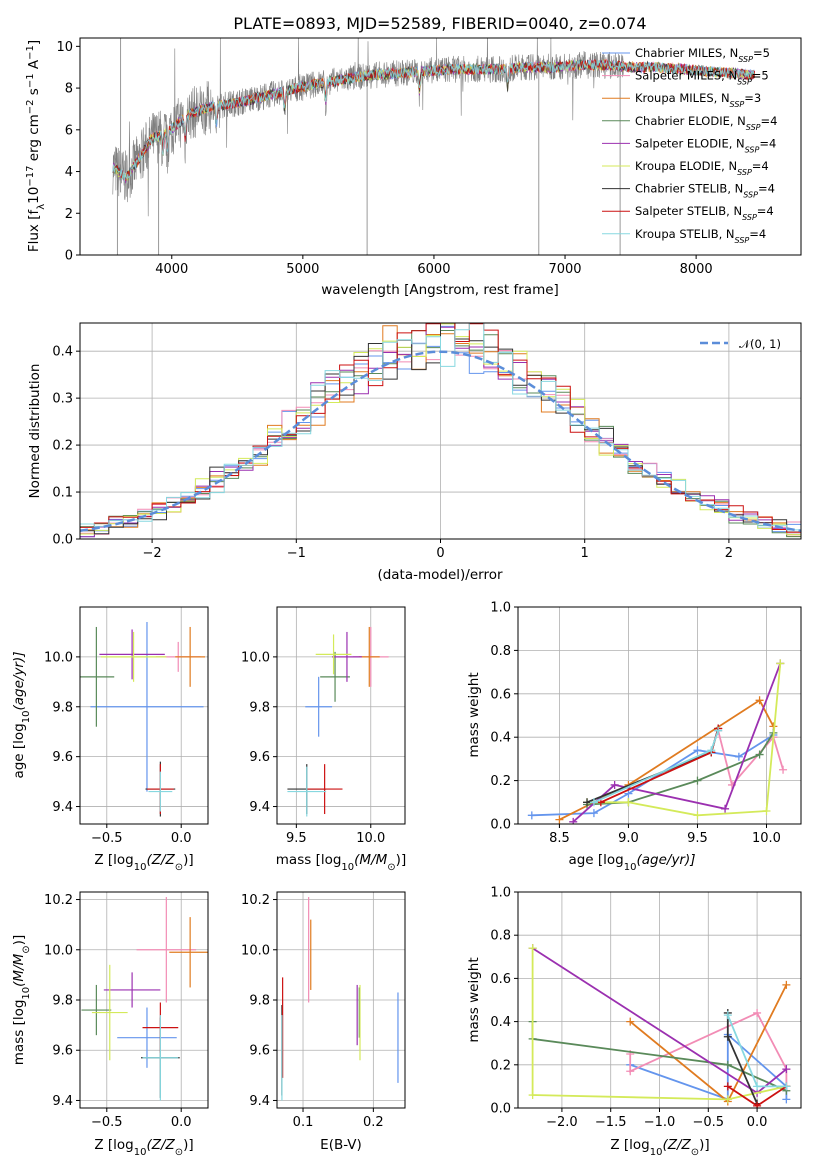 The height and width of the screenshot is (1170, 819). What do you see at coordinates (690, 143) in the screenshot?
I see `legend-name: Salpeter ELODIE, N` at bounding box center [690, 143].